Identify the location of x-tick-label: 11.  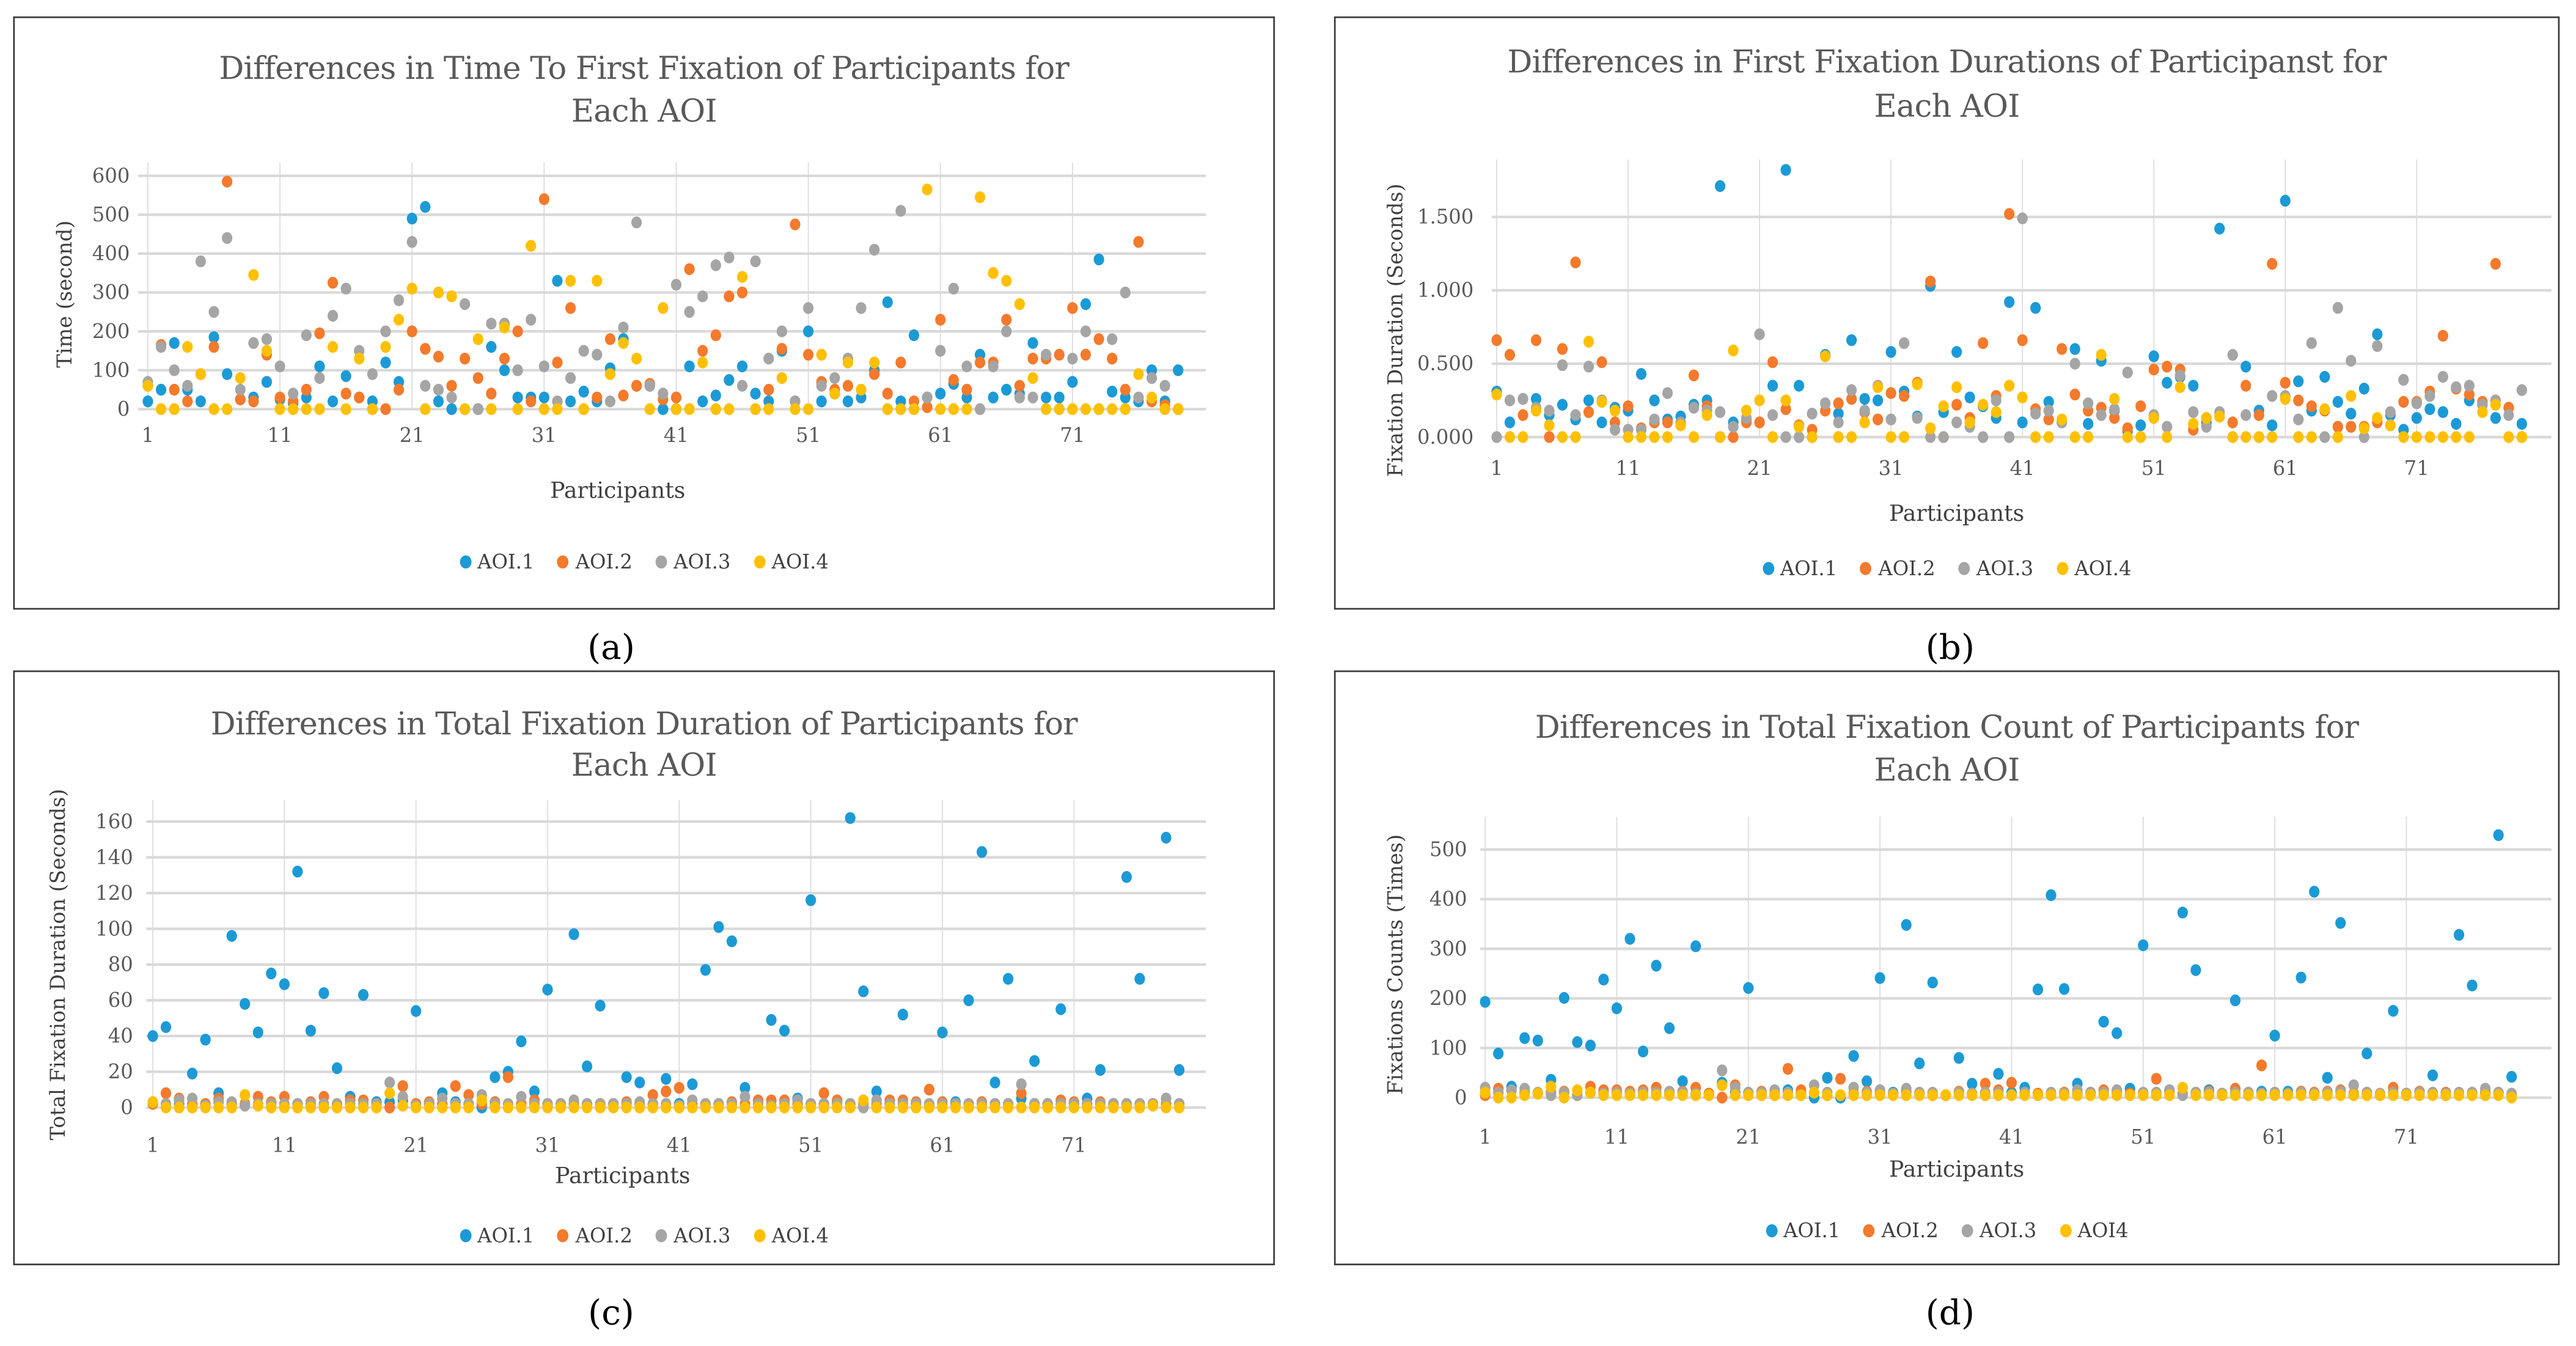
(1627, 468).